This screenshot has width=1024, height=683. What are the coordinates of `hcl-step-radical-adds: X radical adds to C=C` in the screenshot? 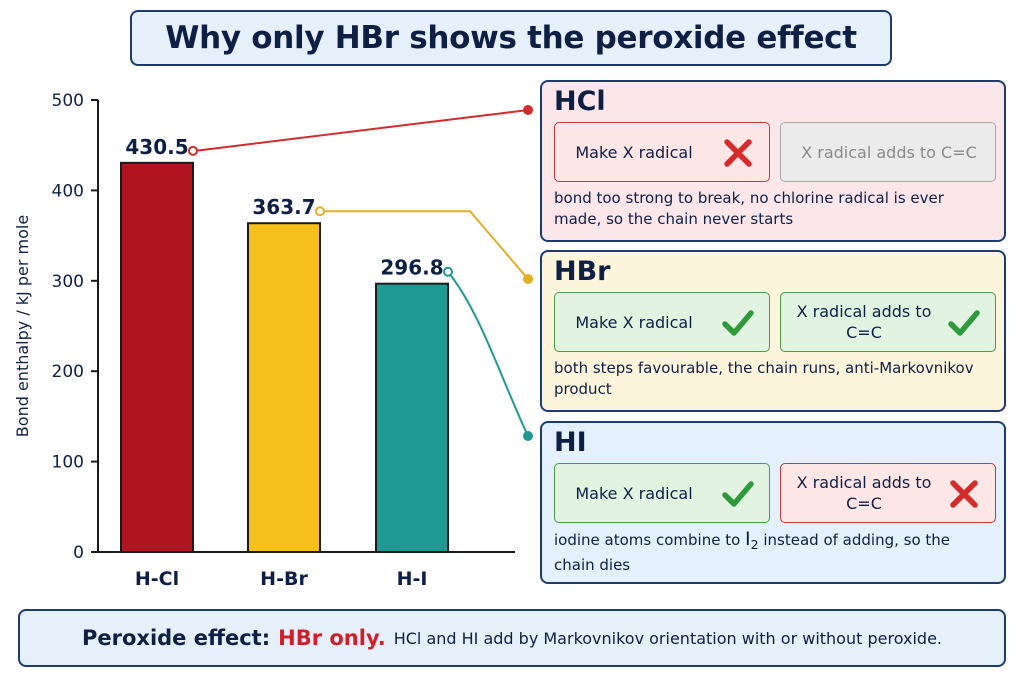 It's located at (888, 152).